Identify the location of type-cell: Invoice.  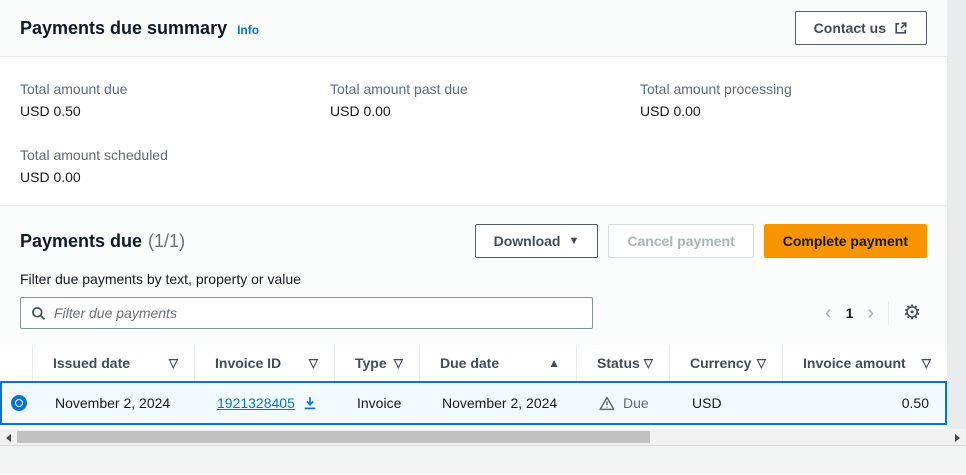
(379, 403).